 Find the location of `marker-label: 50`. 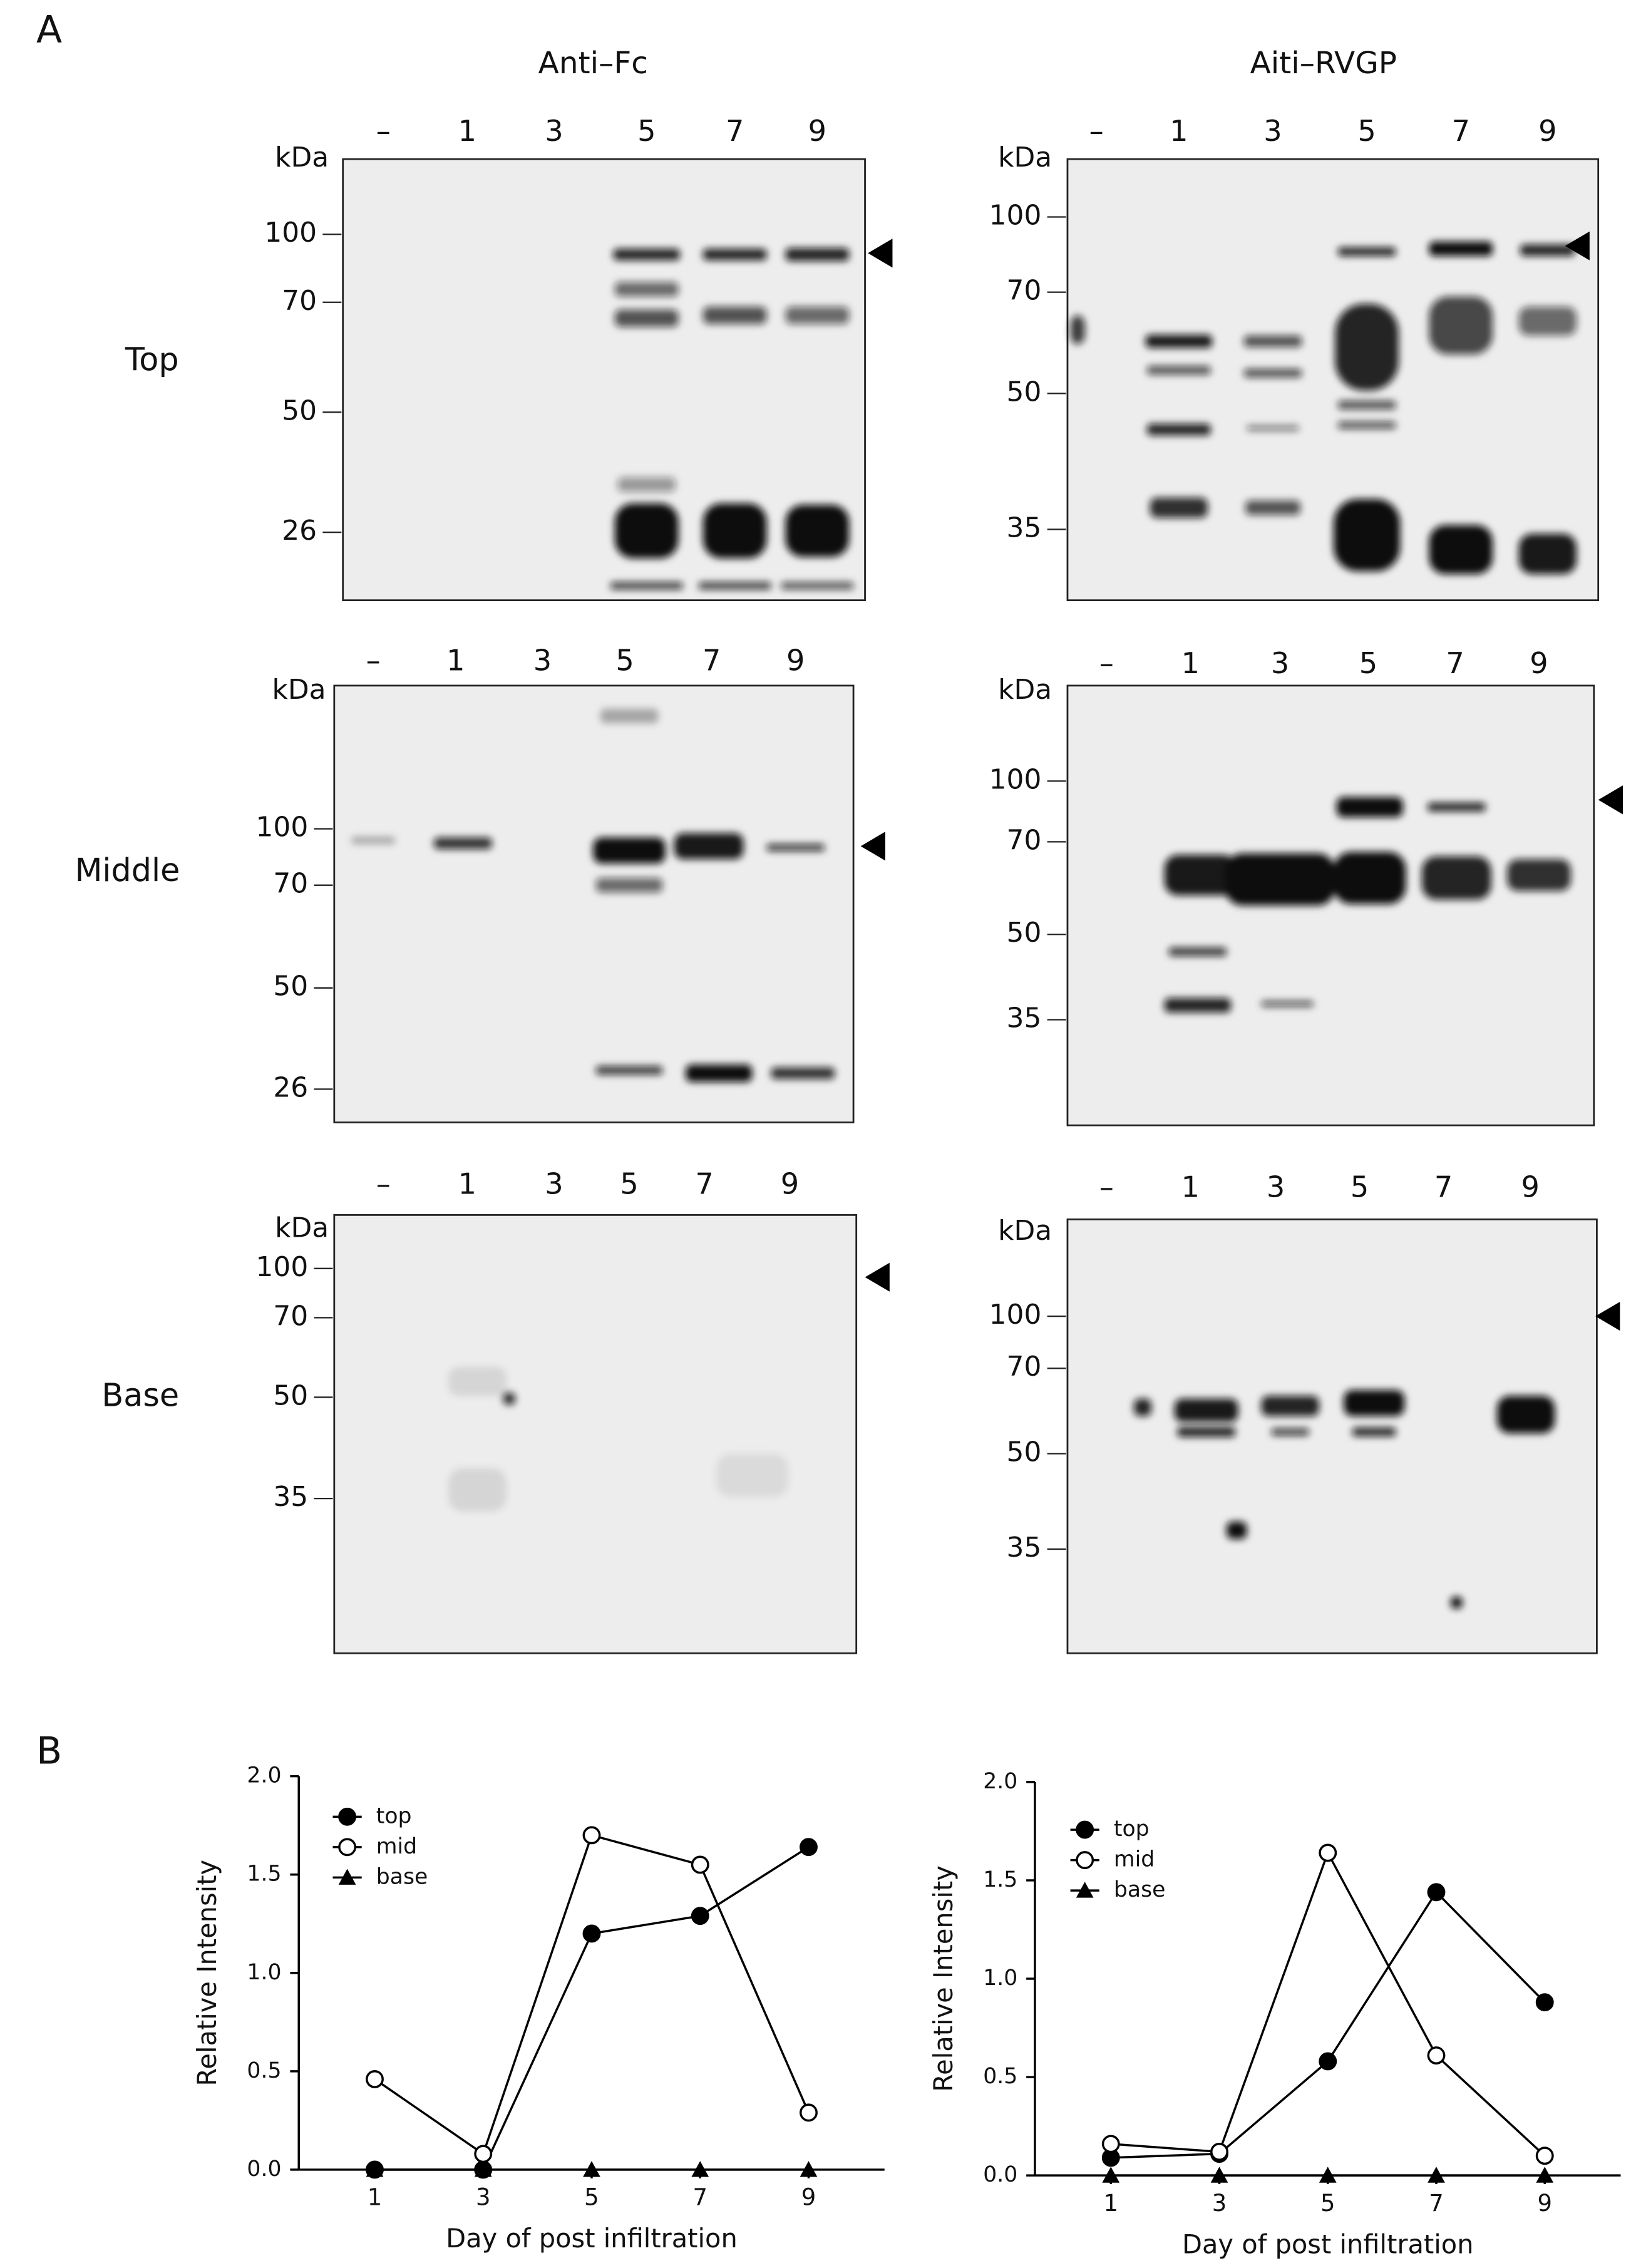

marker-label: 50 is located at coordinates (1024, 933).